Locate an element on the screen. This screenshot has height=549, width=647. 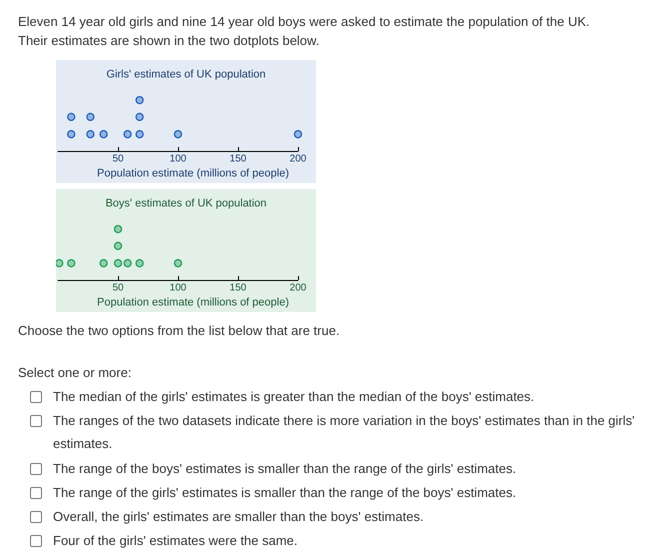
text: The range of the boys' estimates is smaller than the range of the girls' estimates. is located at coordinates (285, 469).